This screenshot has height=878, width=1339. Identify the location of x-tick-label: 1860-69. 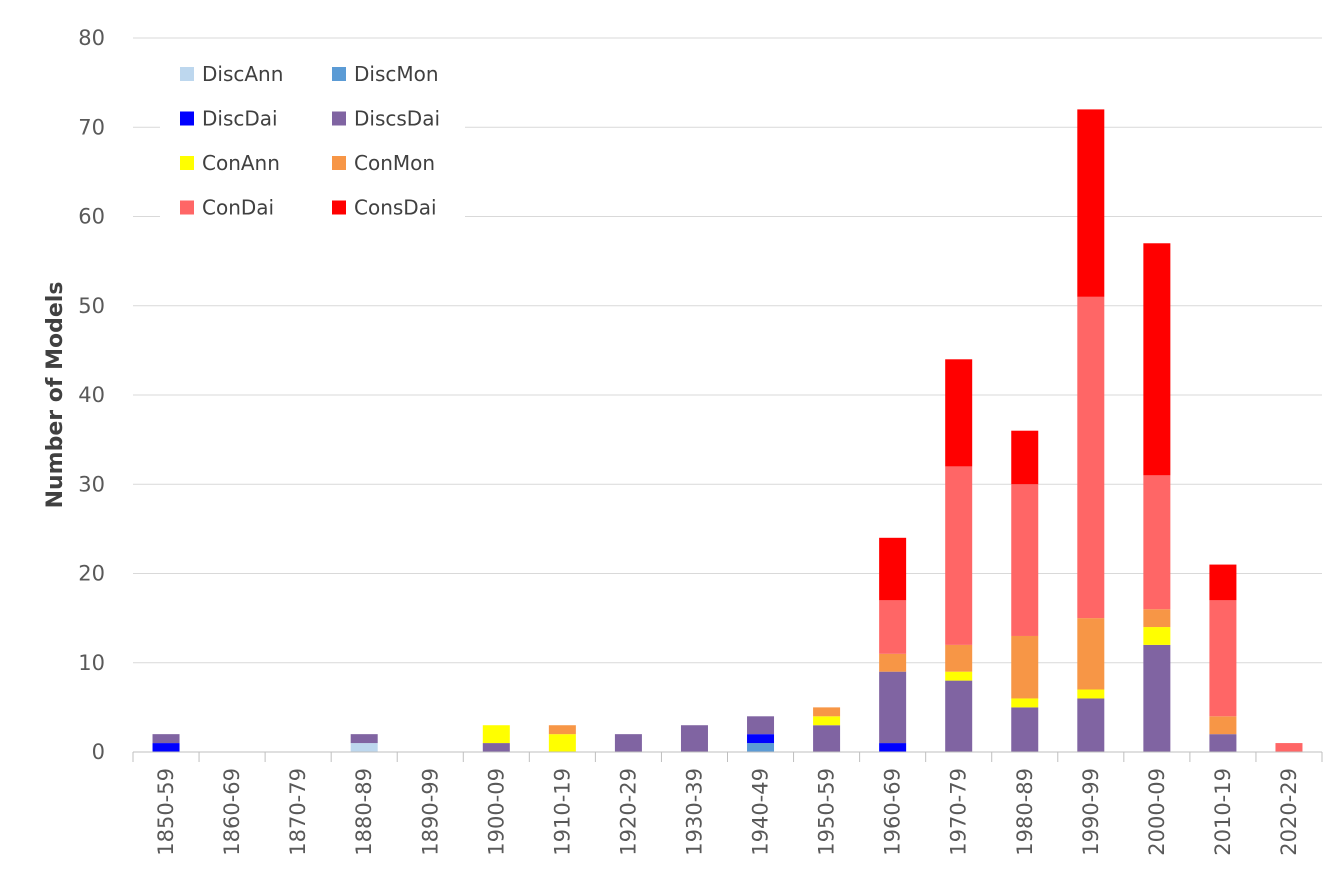
(232, 812).